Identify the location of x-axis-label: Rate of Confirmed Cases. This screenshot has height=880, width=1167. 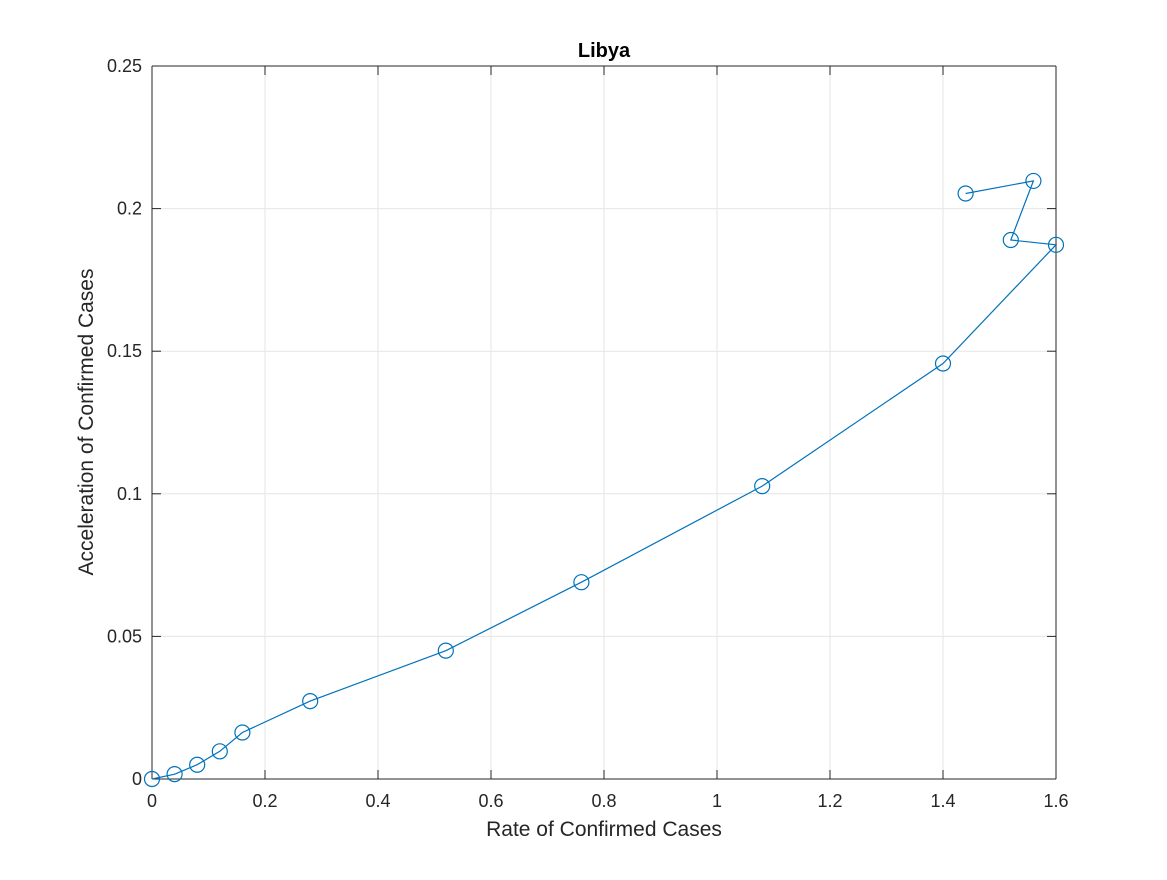
(604, 829).